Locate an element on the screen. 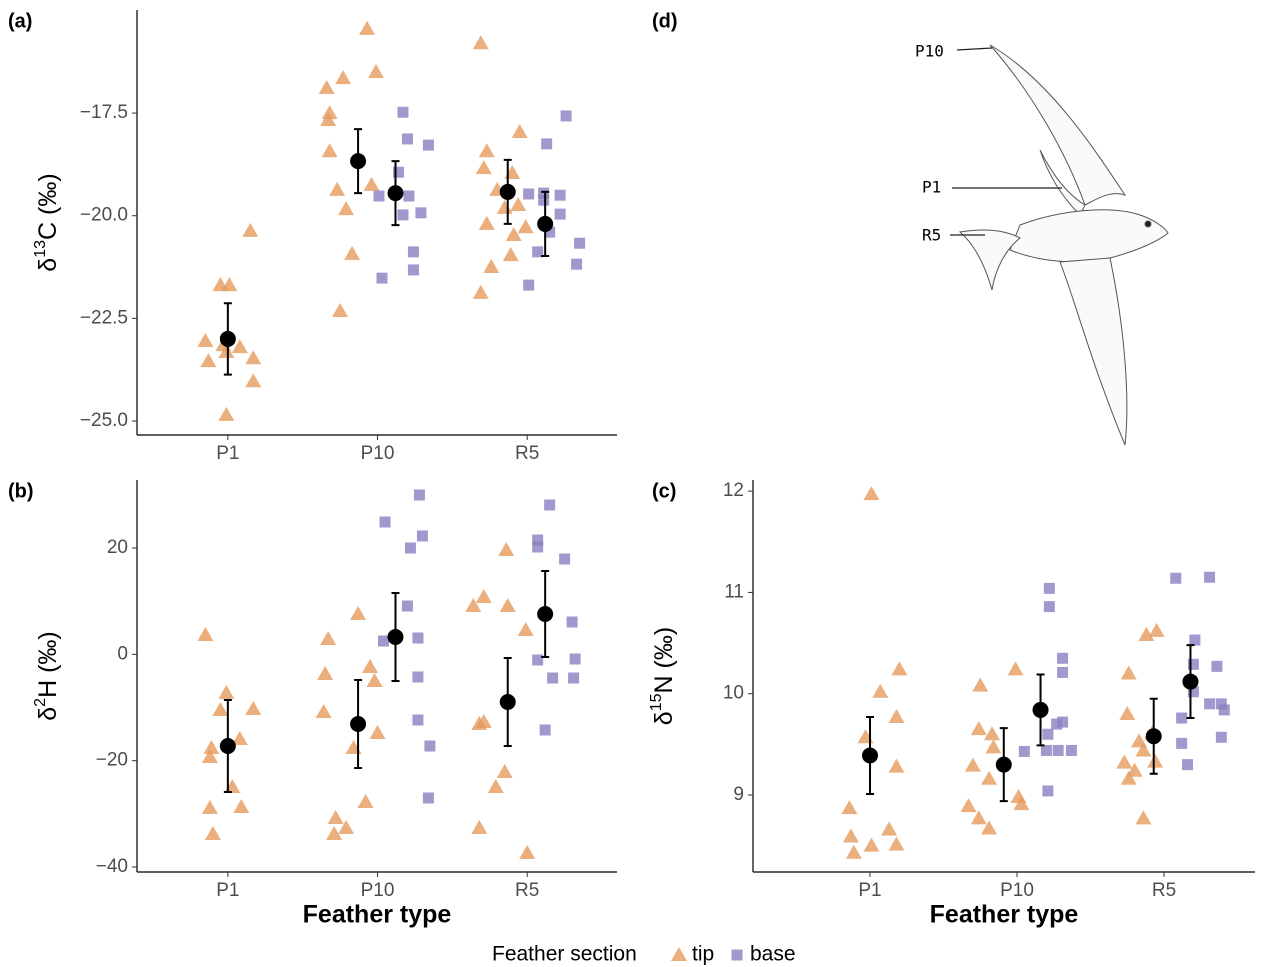 This screenshot has height=967, width=1262. y-axis-title-part: 2 is located at coordinates (40, 702).